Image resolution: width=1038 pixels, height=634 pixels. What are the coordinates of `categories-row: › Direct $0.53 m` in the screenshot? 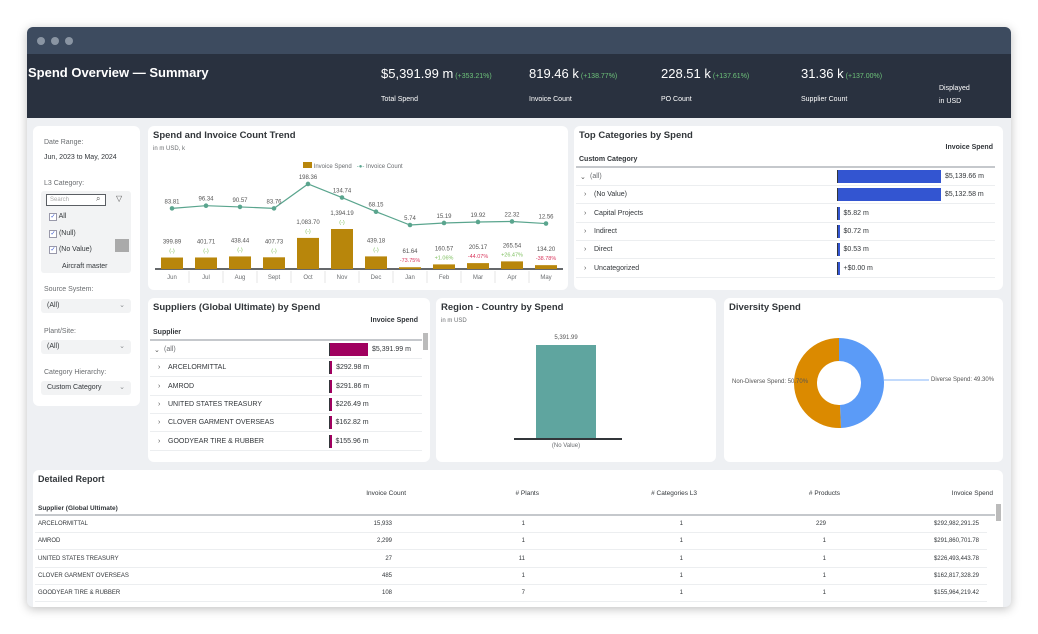 It's located at (785, 250).